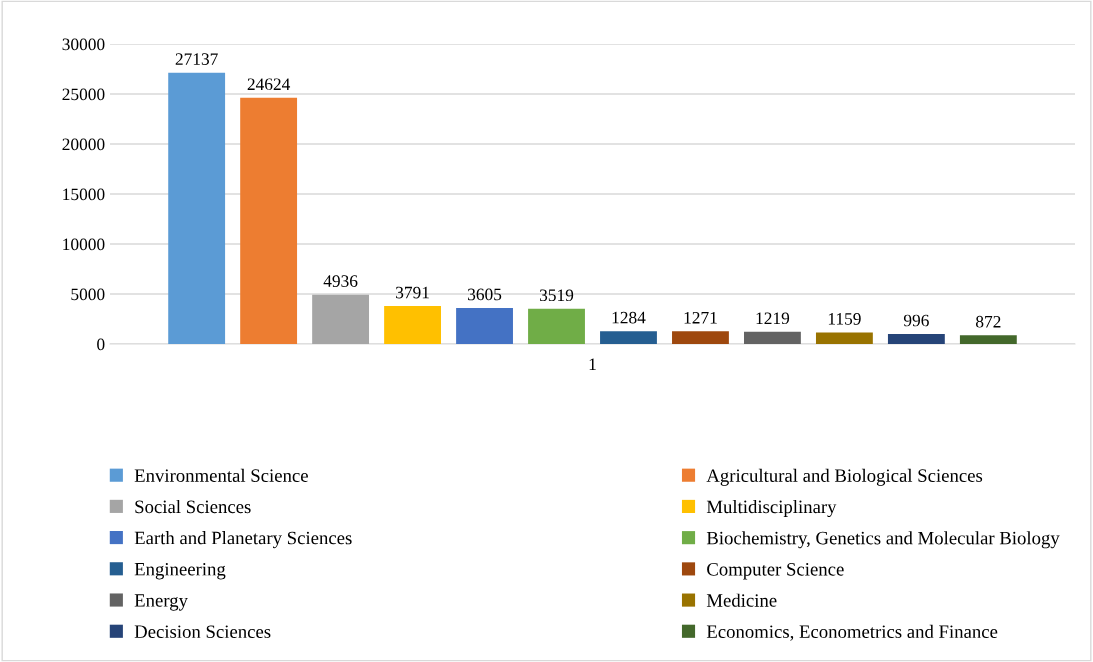 The width and height of the screenshot is (1093, 662). I want to click on legend-label: Environmental Science, so click(221, 475).